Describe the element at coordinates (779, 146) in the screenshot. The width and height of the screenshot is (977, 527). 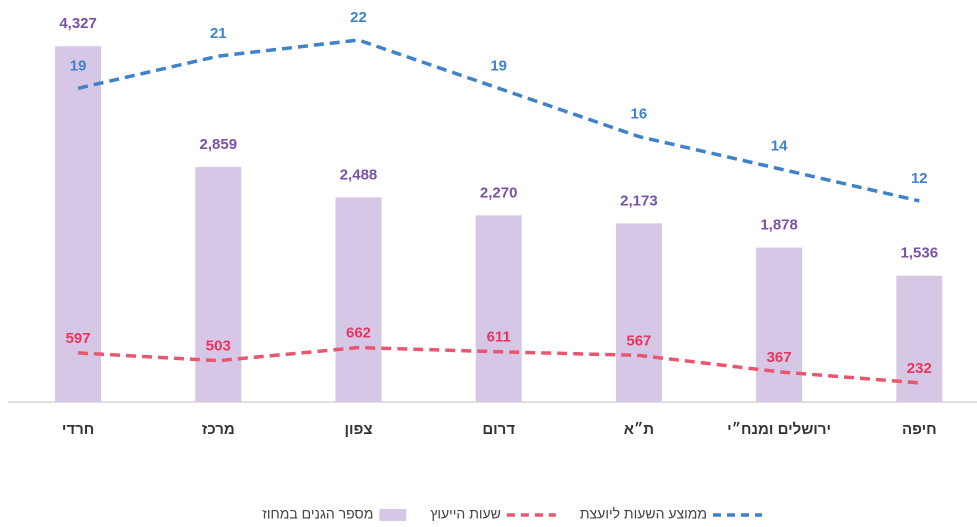
I see `data-label: 14` at that location.